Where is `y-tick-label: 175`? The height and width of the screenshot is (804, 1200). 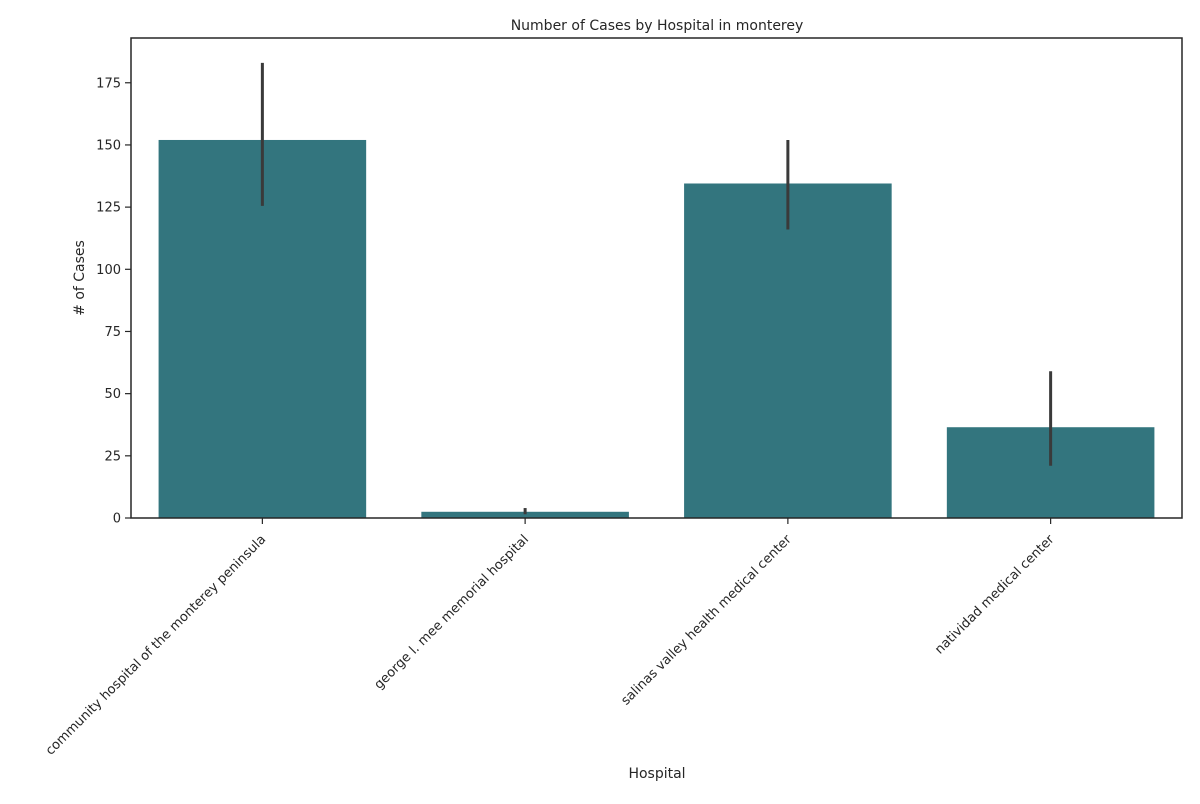 y-tick-label: 175 is located at coordinates (108, 83).